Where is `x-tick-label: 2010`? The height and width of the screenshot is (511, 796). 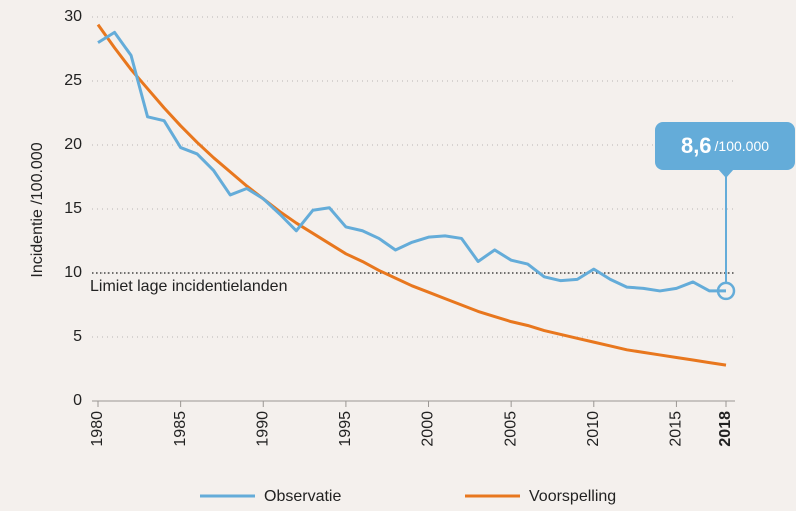
x-tick-label: 2010 is located at coordinates (593, 429).